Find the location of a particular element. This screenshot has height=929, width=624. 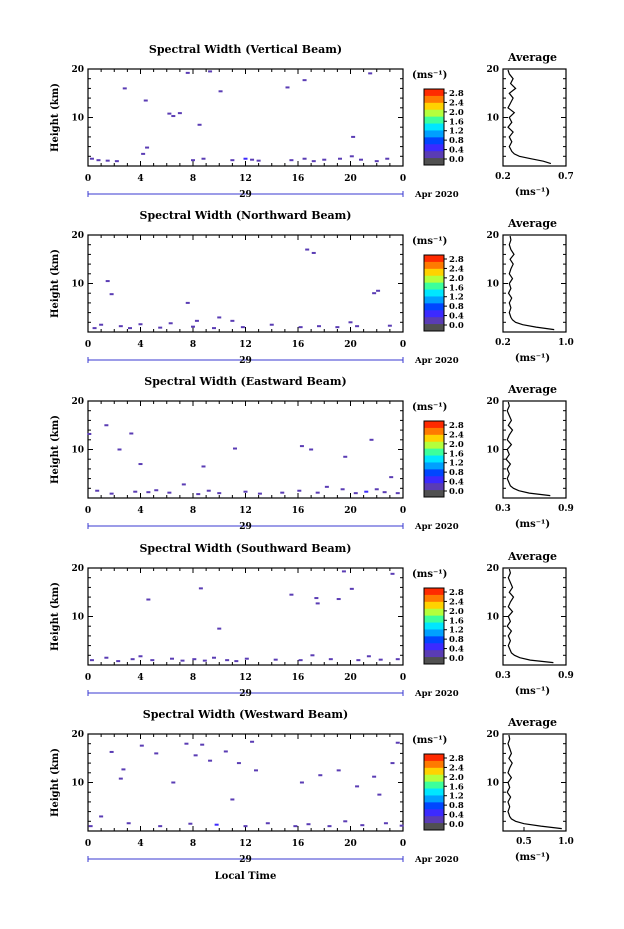

colorbar-tick-label: 2.0 is located at coordinates (456, 279).